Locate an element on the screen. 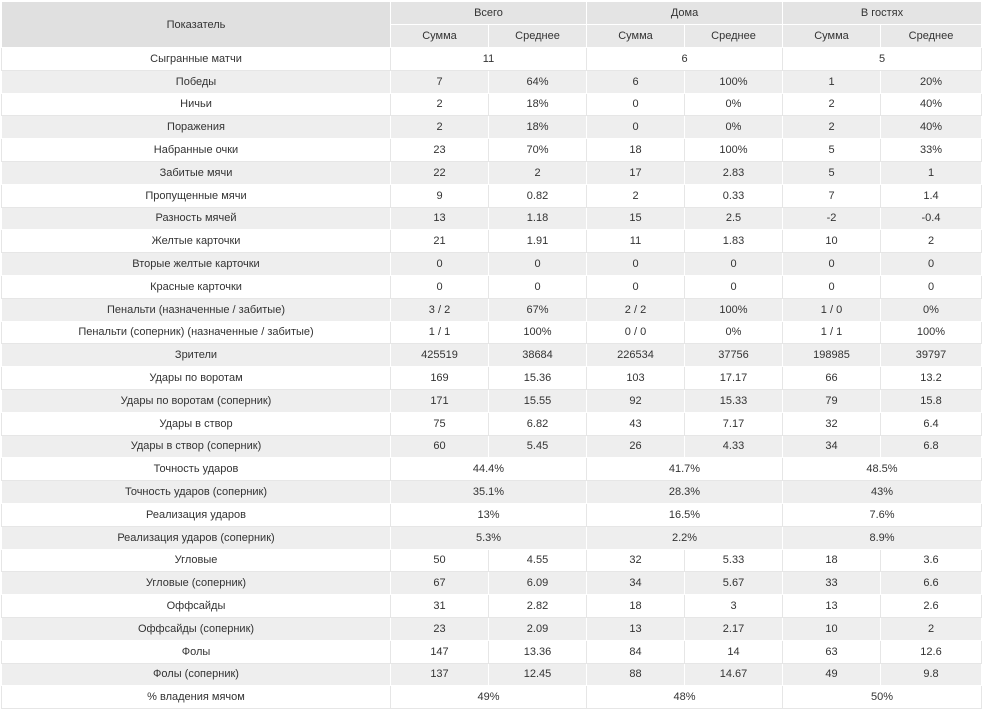 This screenshot has height=709, width=982. merged-value-cell: 13% is located at coordinates (488, 514).